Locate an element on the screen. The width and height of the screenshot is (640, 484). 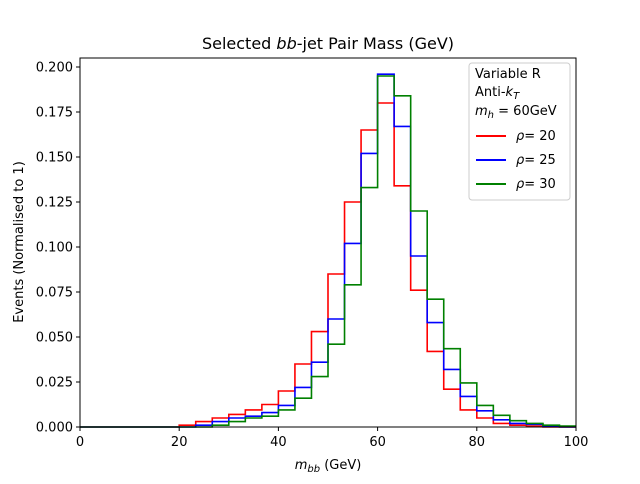
legend-m-rest: = 60GeV is located at coordinates (525, 111).